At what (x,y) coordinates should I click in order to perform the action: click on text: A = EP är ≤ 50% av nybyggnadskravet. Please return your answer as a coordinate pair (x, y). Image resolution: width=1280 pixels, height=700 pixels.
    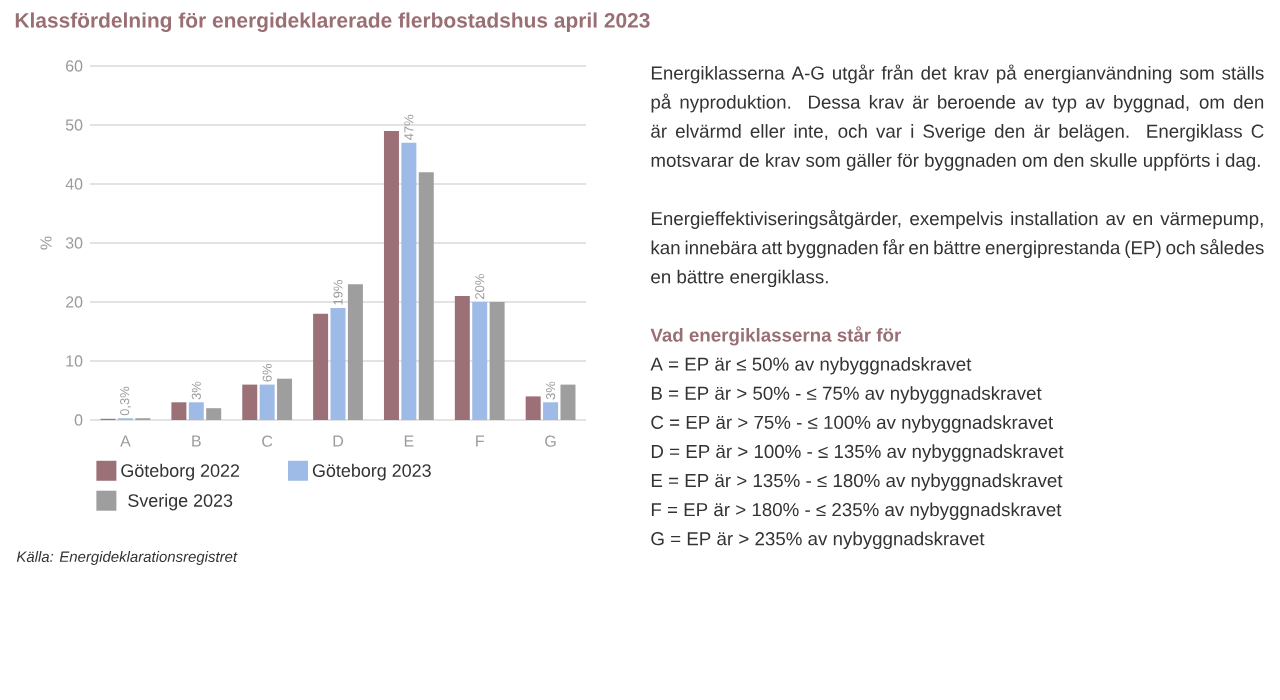
    Looking at the image, I should click on (811, 366).